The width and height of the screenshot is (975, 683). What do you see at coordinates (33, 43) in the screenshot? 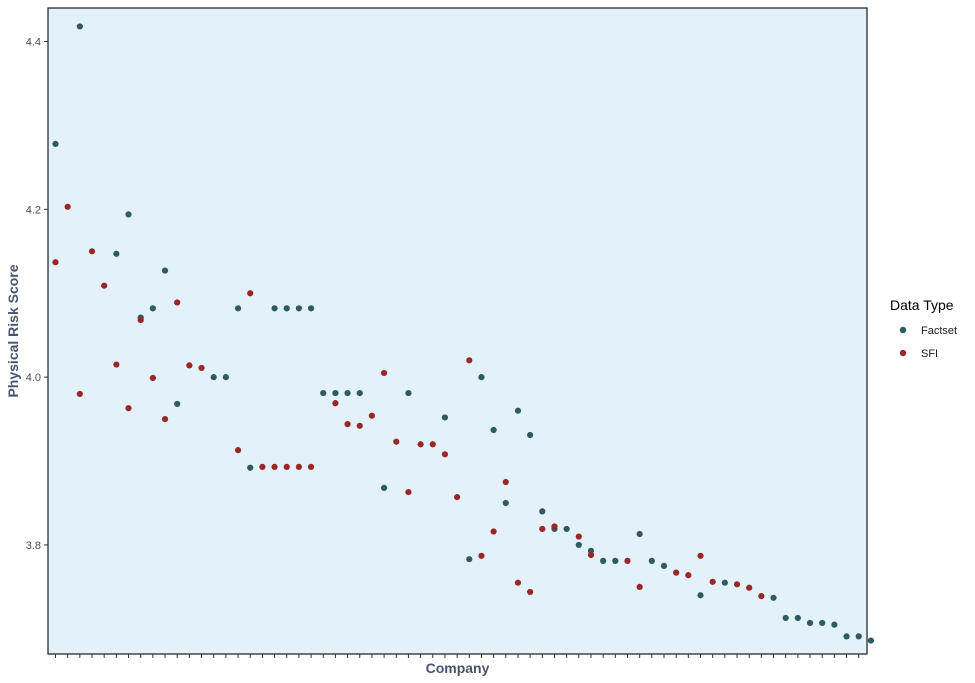
I see `y-tick-label: 4.4` at bounding box center [33, 43].